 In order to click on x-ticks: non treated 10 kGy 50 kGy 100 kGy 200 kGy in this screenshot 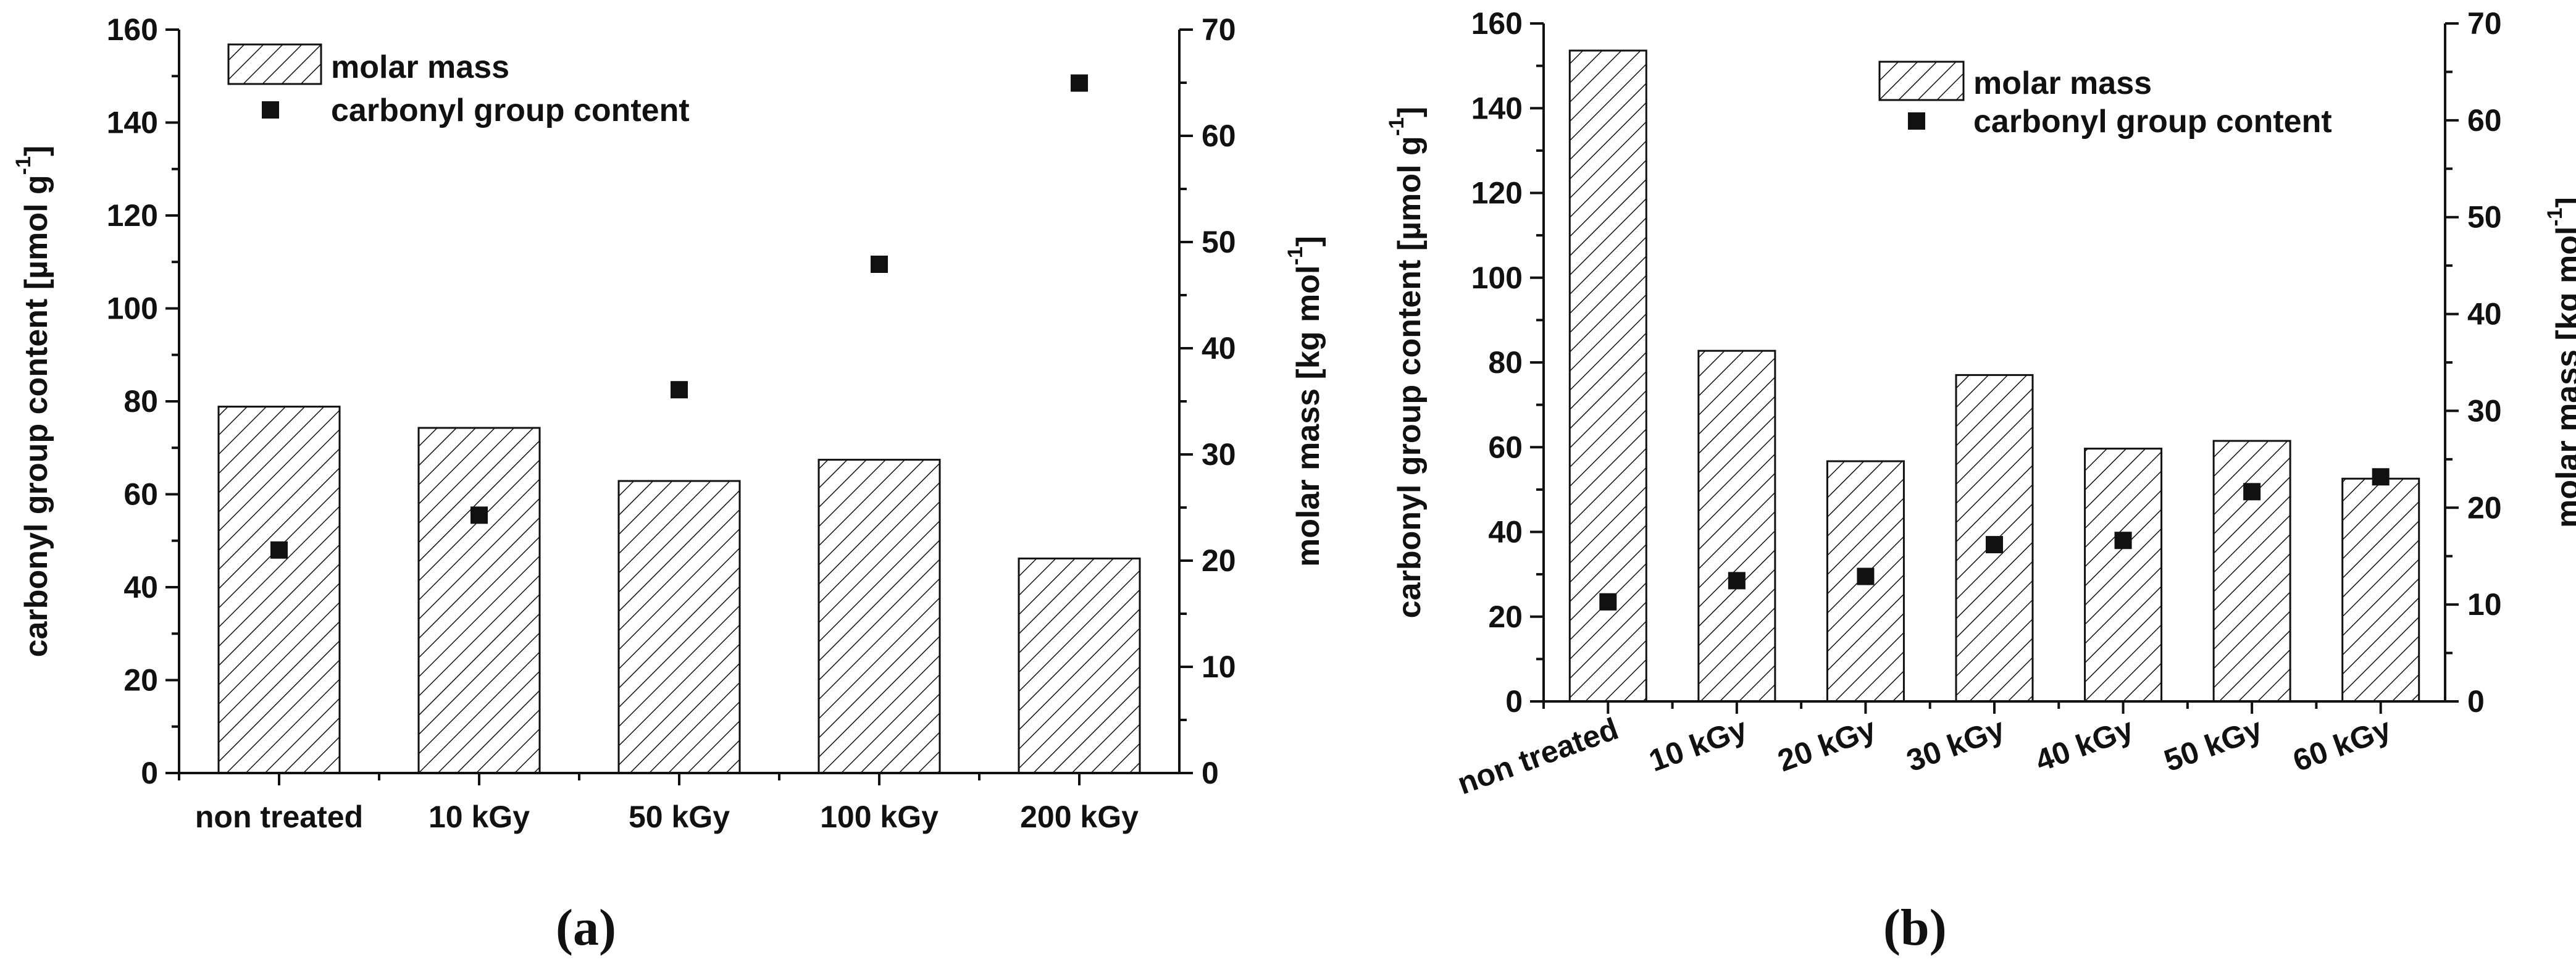, I will do `click(658, 803)`.